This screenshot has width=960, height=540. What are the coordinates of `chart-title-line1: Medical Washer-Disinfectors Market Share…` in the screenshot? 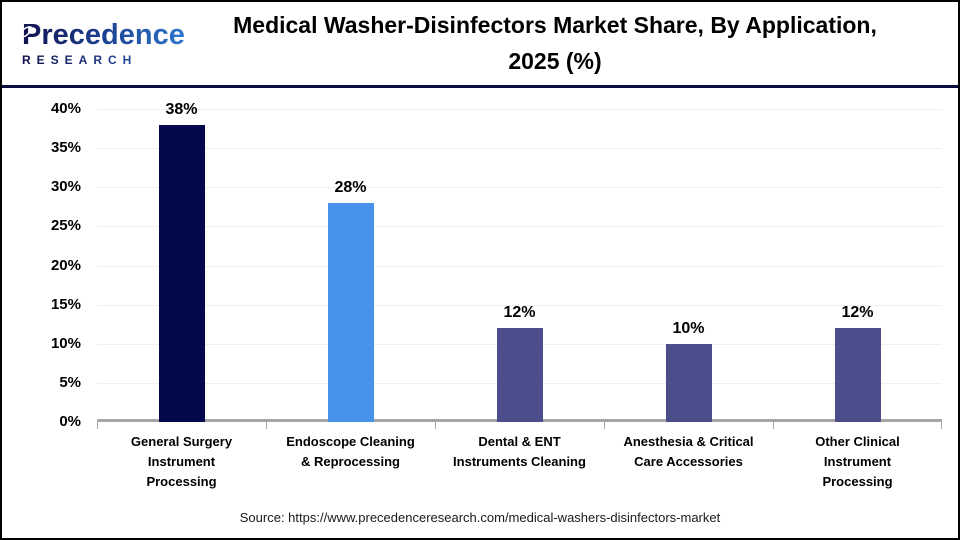 It's located at (555, 24).